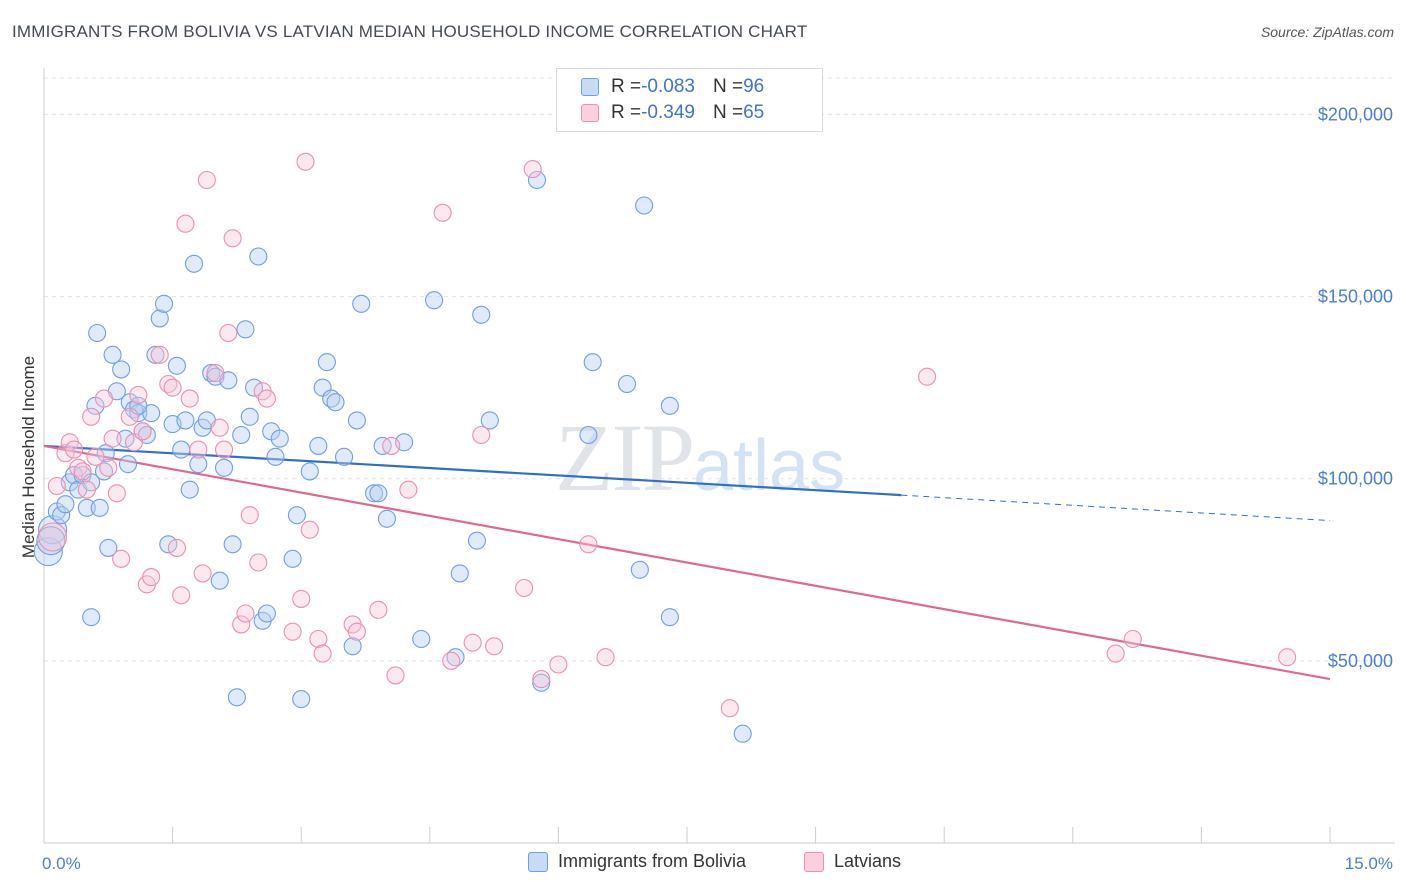  I want to click on series-swatch-latvians, so click(814, 861).